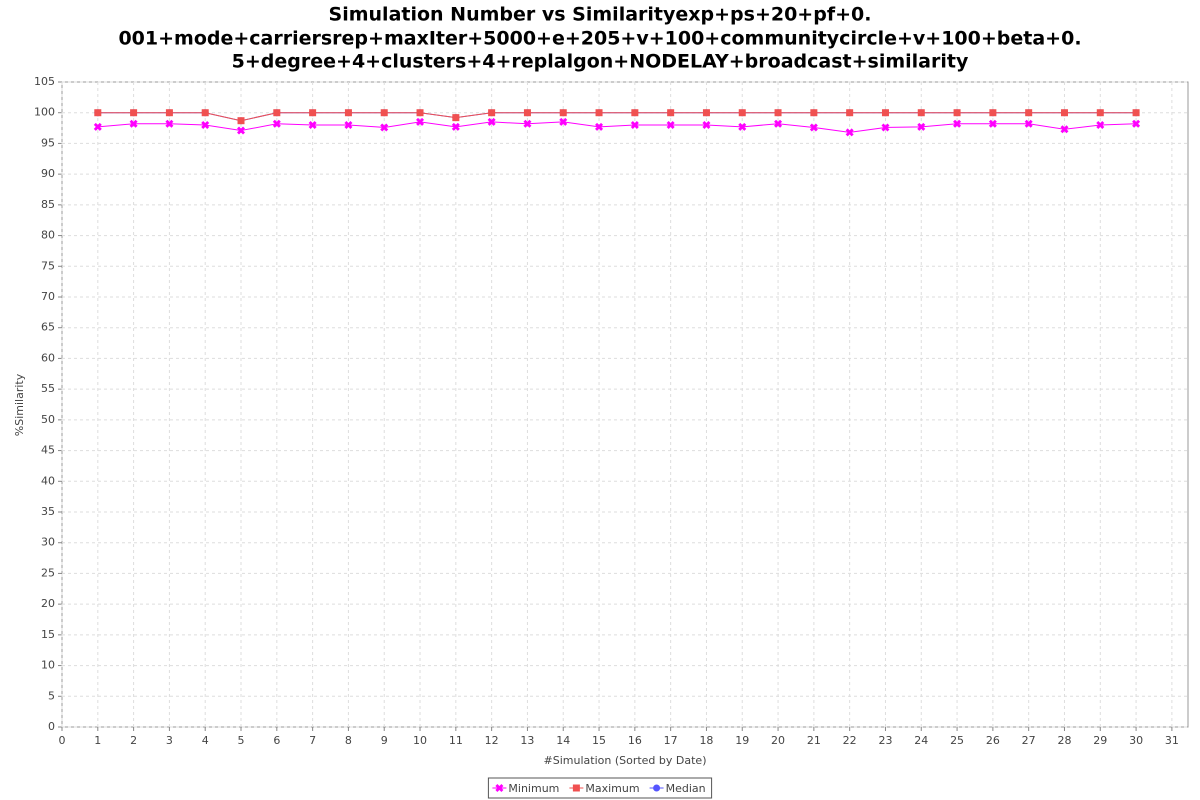 This screenshot has width=1200, height=800. I want to click on legend-item: Minimum, so click(525, 788).